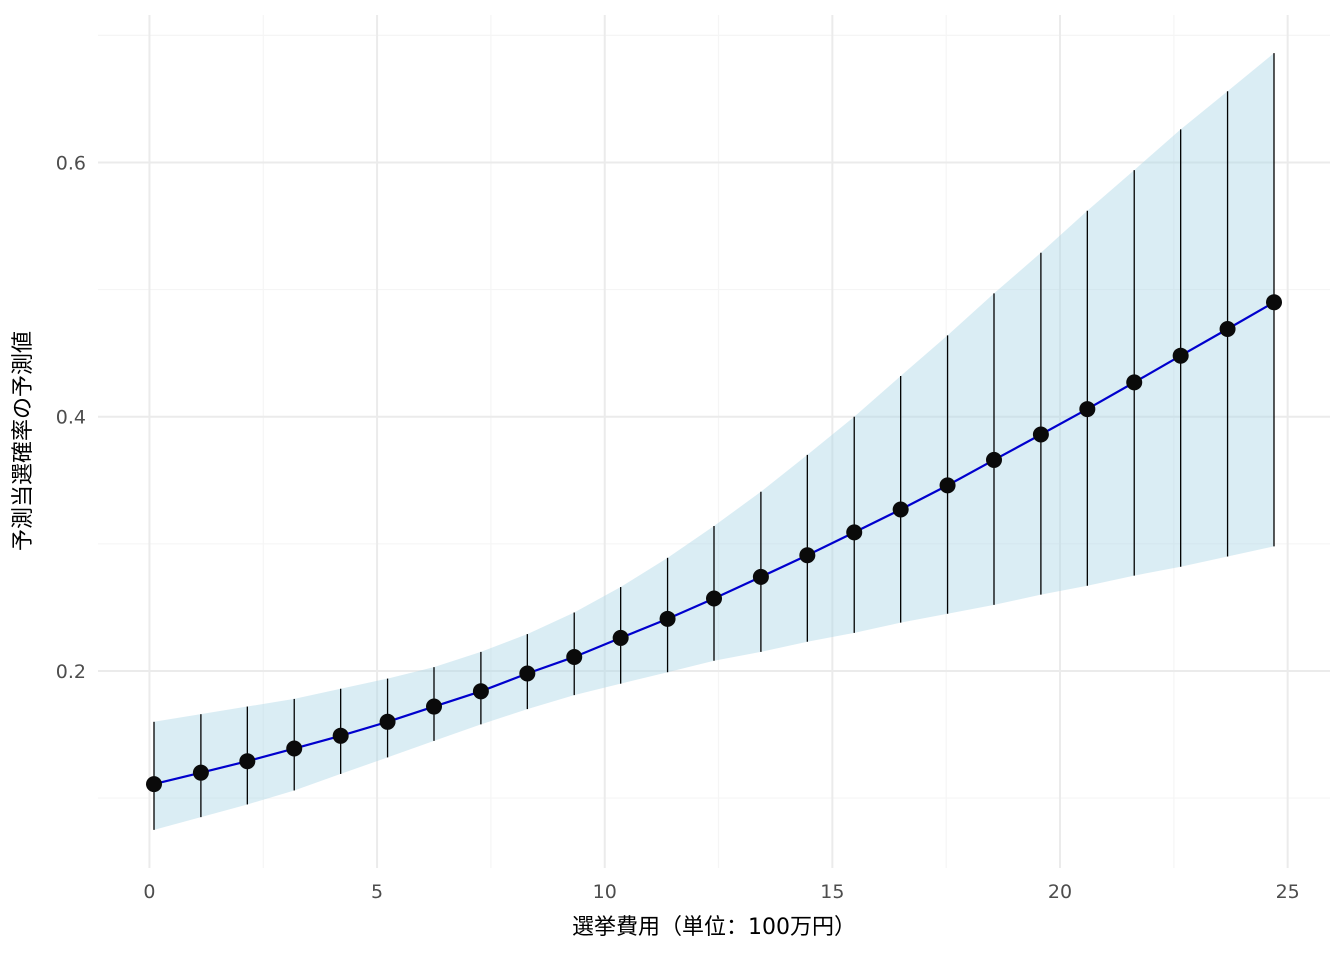 The image size is (1344, 960). I want to click on y-axis-title: 予測当選確率の予測値, so click(23, 441).